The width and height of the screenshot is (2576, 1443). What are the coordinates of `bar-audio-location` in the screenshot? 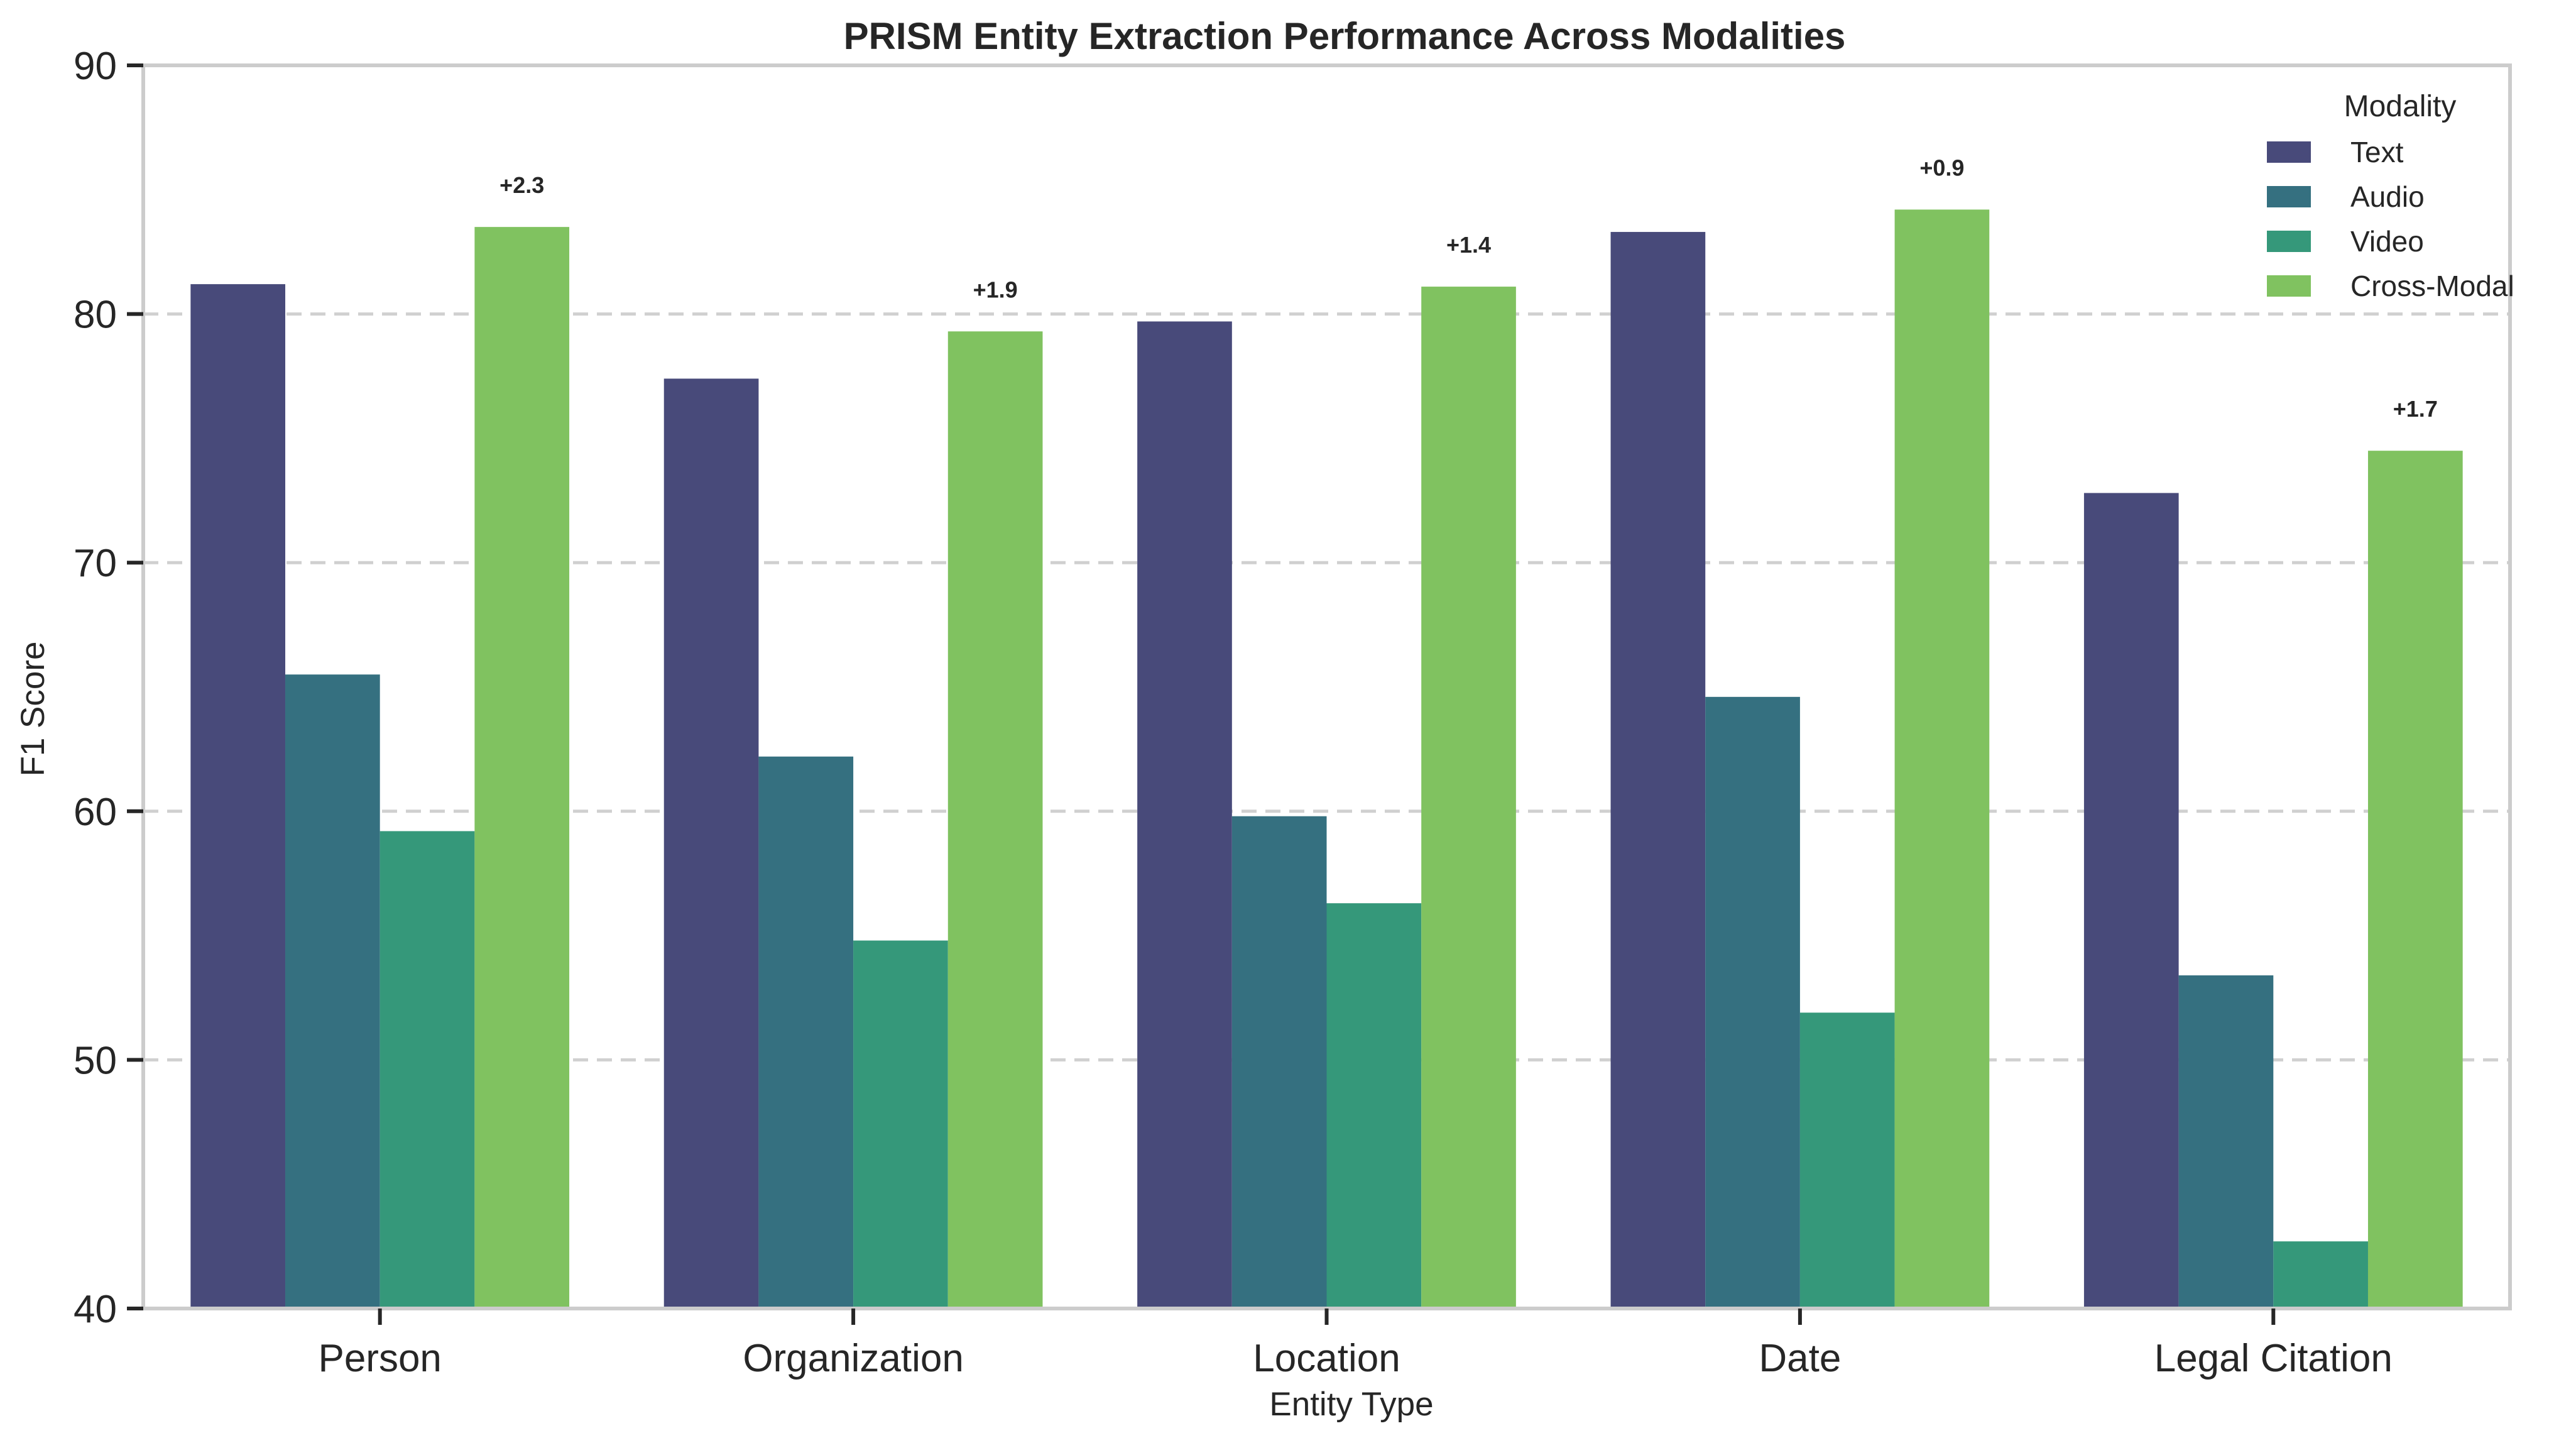 It's located at (1279, 1062).